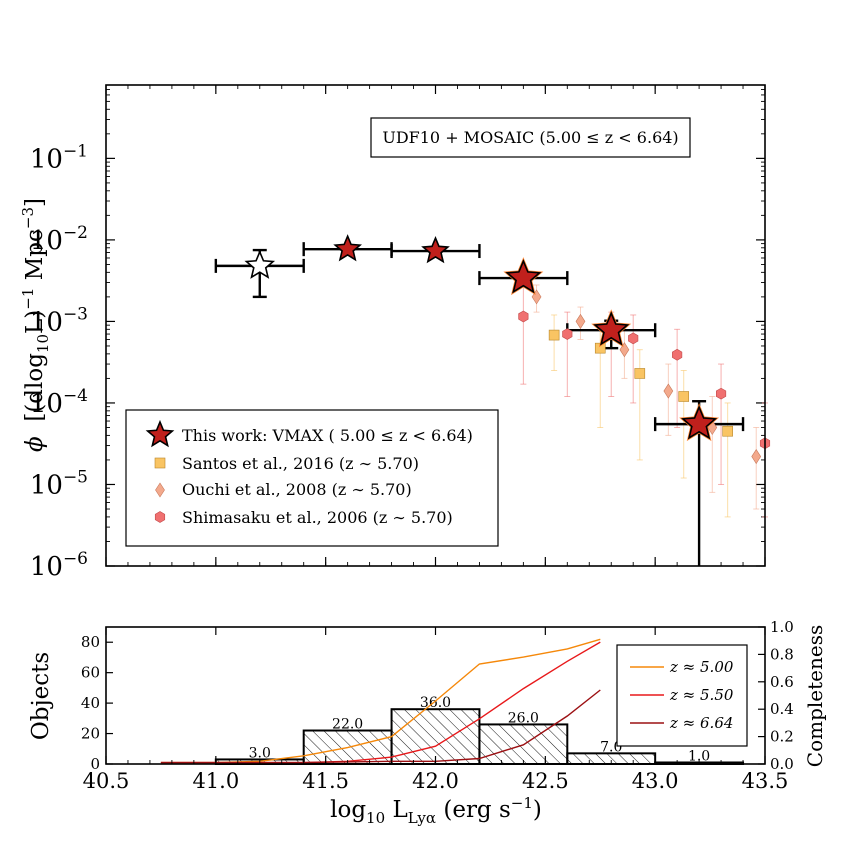  Describe the element at coordinates (655, 781) in the screenshot. I see `x-tick-label: 43.0` at that location.